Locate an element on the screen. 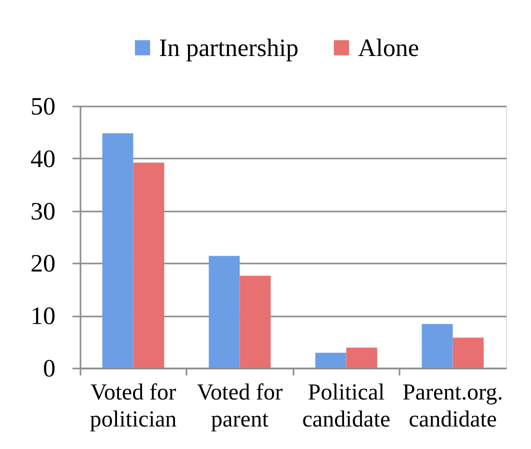  y-tick-label: 30 is located at coordinates (43, 212).